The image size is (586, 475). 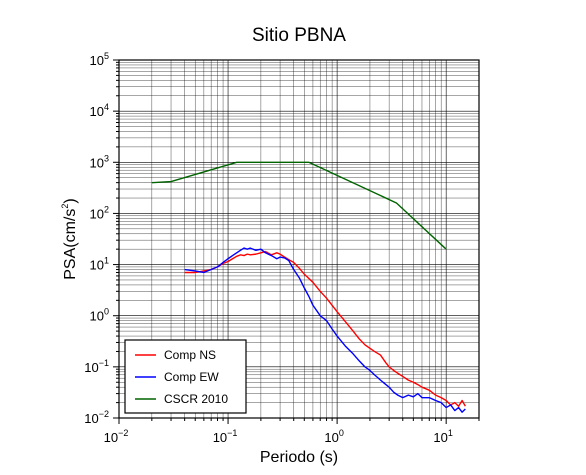 I want to click on y-axis-label: PSA(cm/s2), so click(x=69, y=238).